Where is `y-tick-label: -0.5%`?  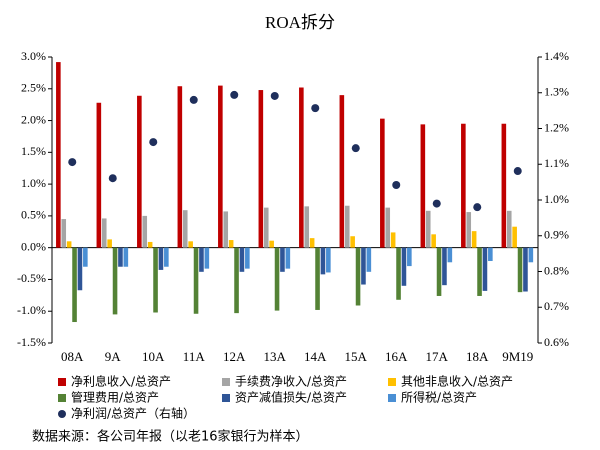 y-tick-label: -0.5% is located at coordinates (31, 278).